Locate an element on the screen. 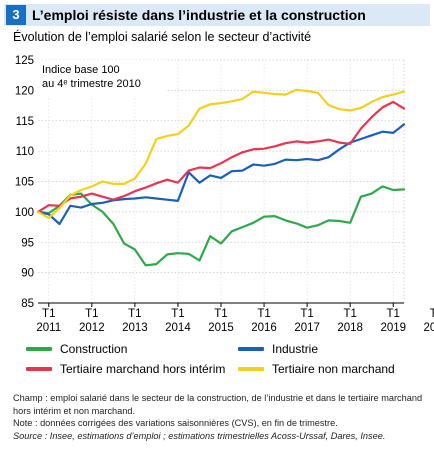 The width and height of the screenshot is (434, 455). legend-swatch-tertiaire-marchand is located at coordinates (39, 369).